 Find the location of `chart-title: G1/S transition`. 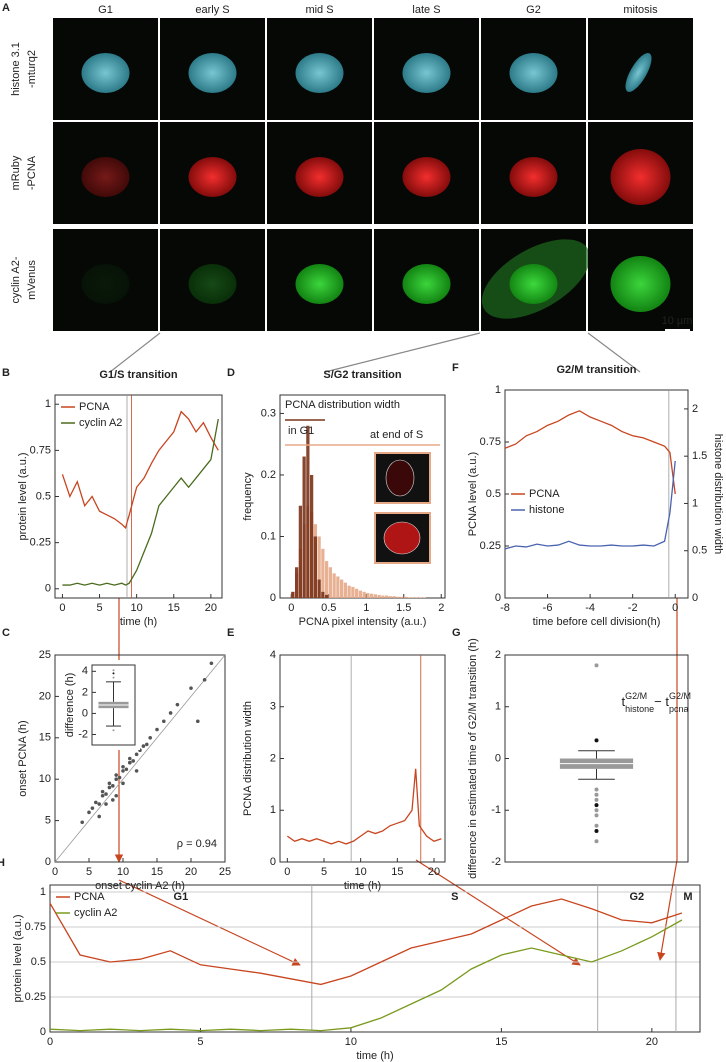

chart-title: G1/S transition is located at coordinates (138, 375).